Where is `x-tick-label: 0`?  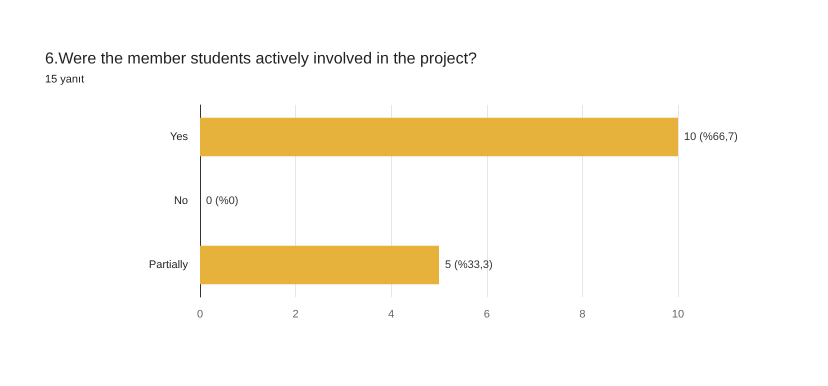
x-tick-label: 0 is located at coordinates (200, 314).